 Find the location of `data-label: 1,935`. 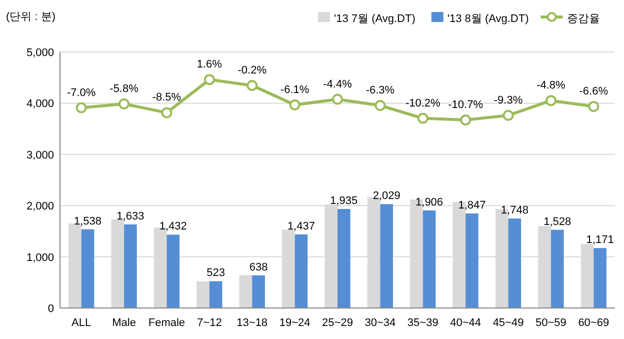

data-label: 1,935 is located at coordinates (344, 200).